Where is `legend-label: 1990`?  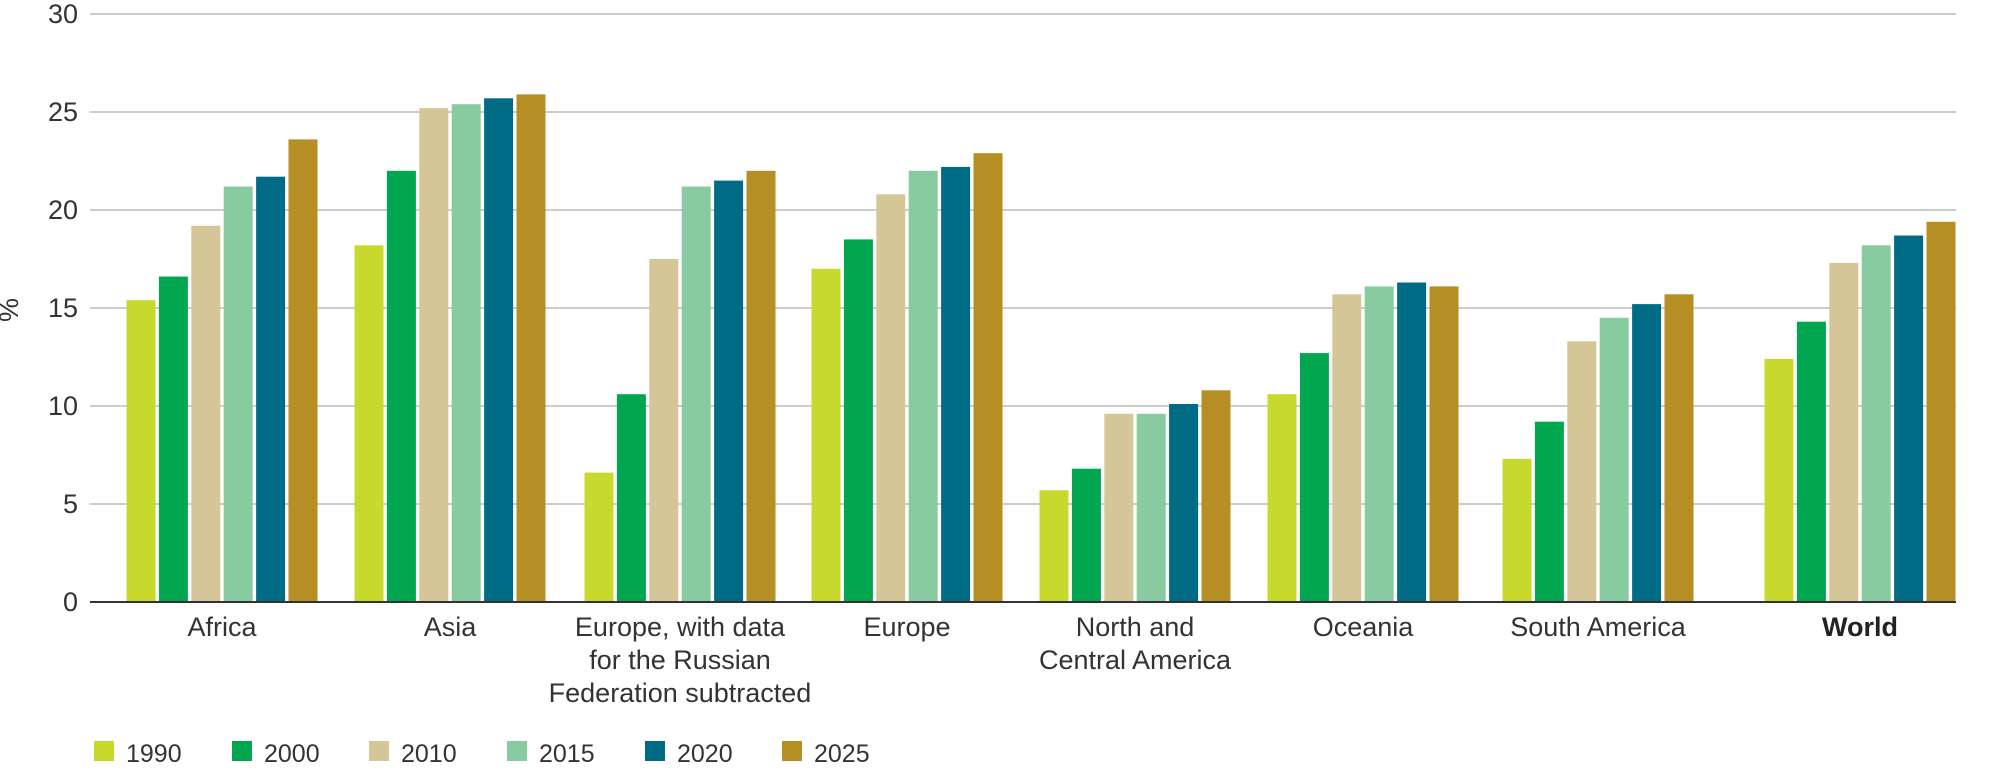
legend-label: 1990 is located at coordinates (154, 752).